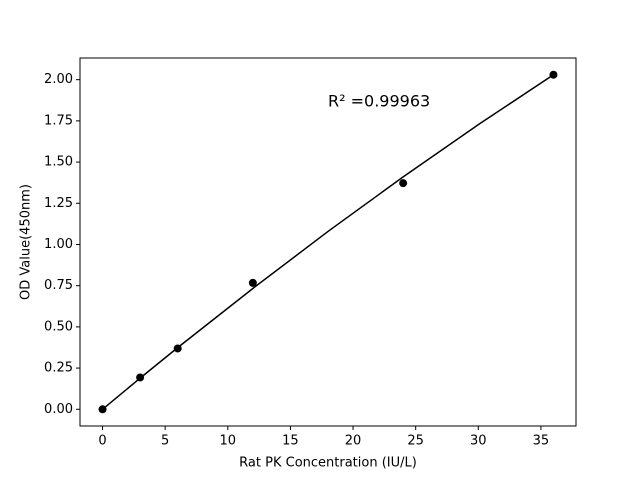 The height and width of the screenshot is (480, 640). Describe the element at coordinates (415, 441) in the screenshot. I see `x-tick-label: 25` at that location.